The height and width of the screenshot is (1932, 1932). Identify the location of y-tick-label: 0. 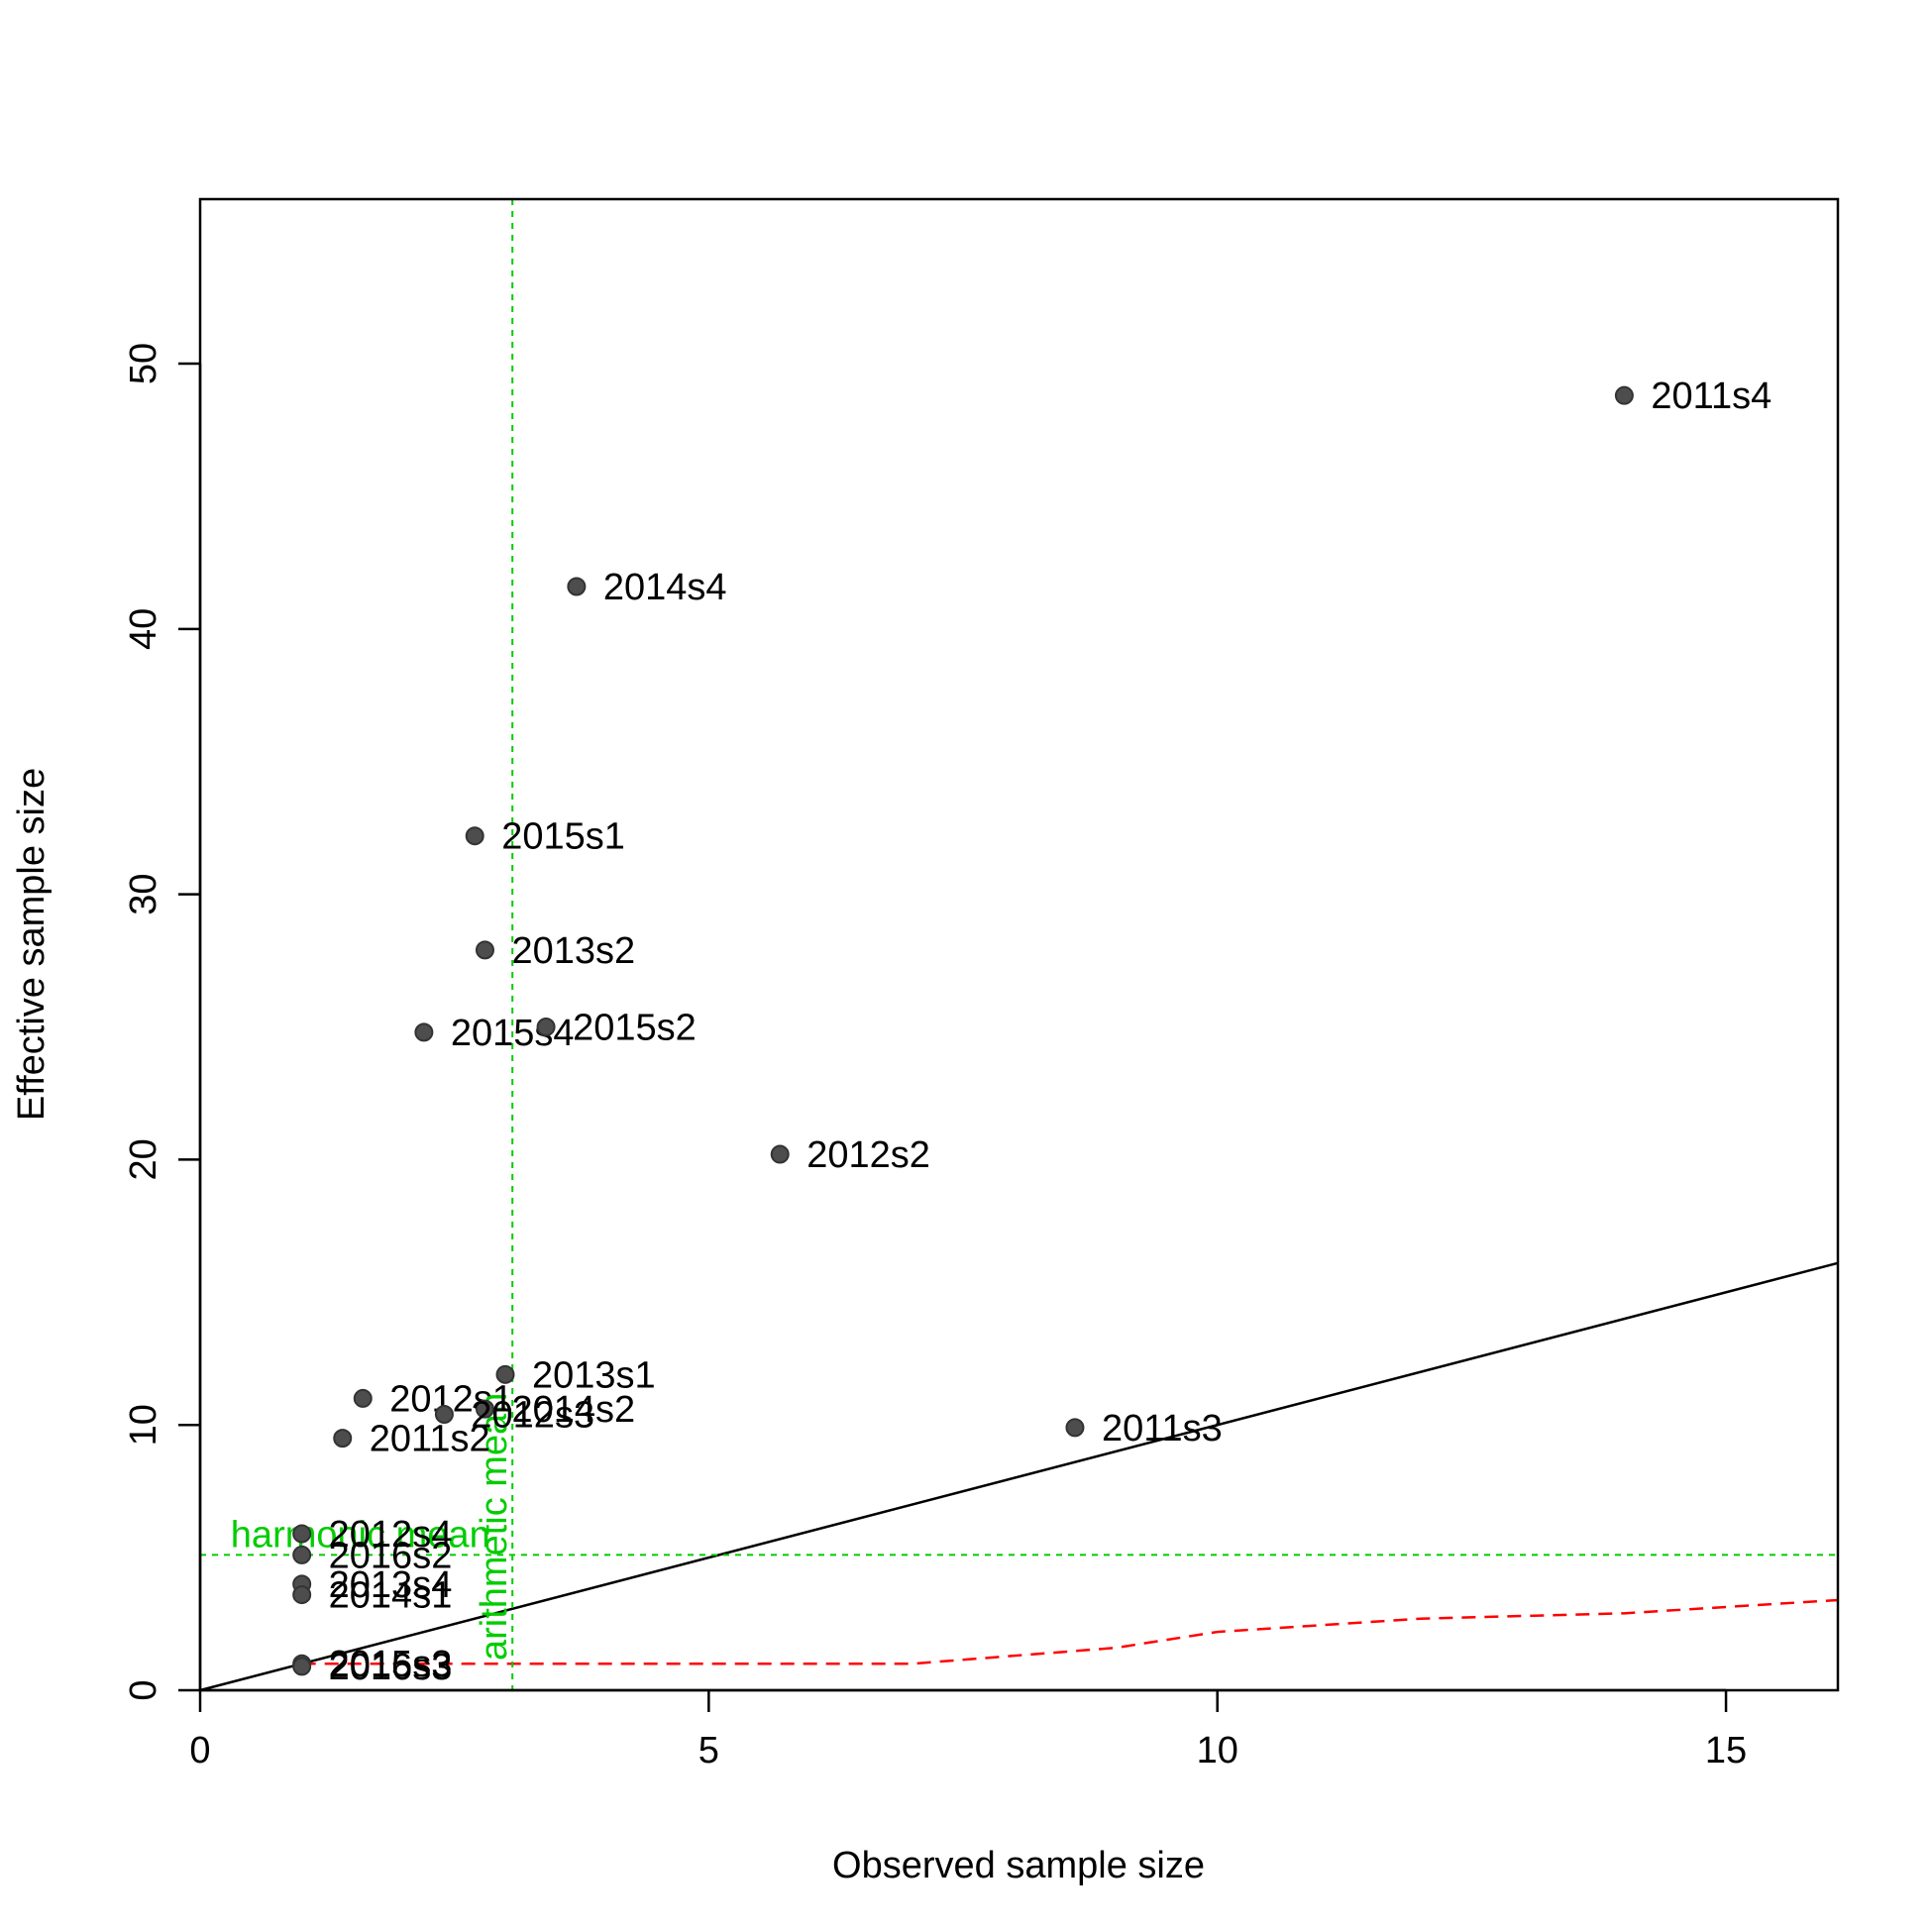
(144, 1690).